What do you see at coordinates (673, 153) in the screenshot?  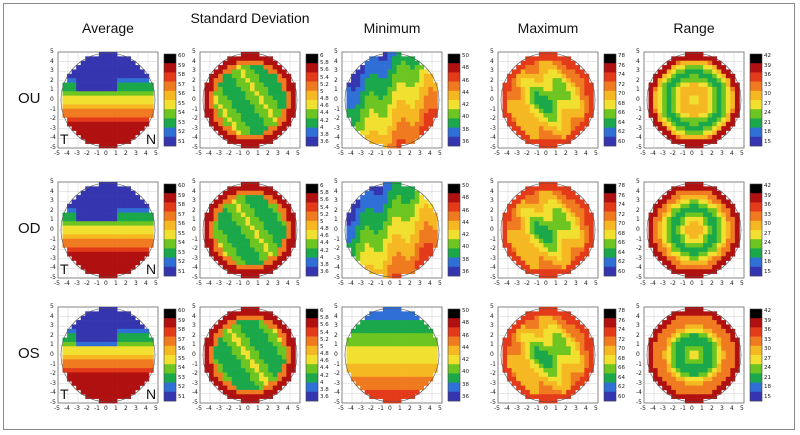 I see `x-tick-ou-range: -2` at bounding box center [673, 153].